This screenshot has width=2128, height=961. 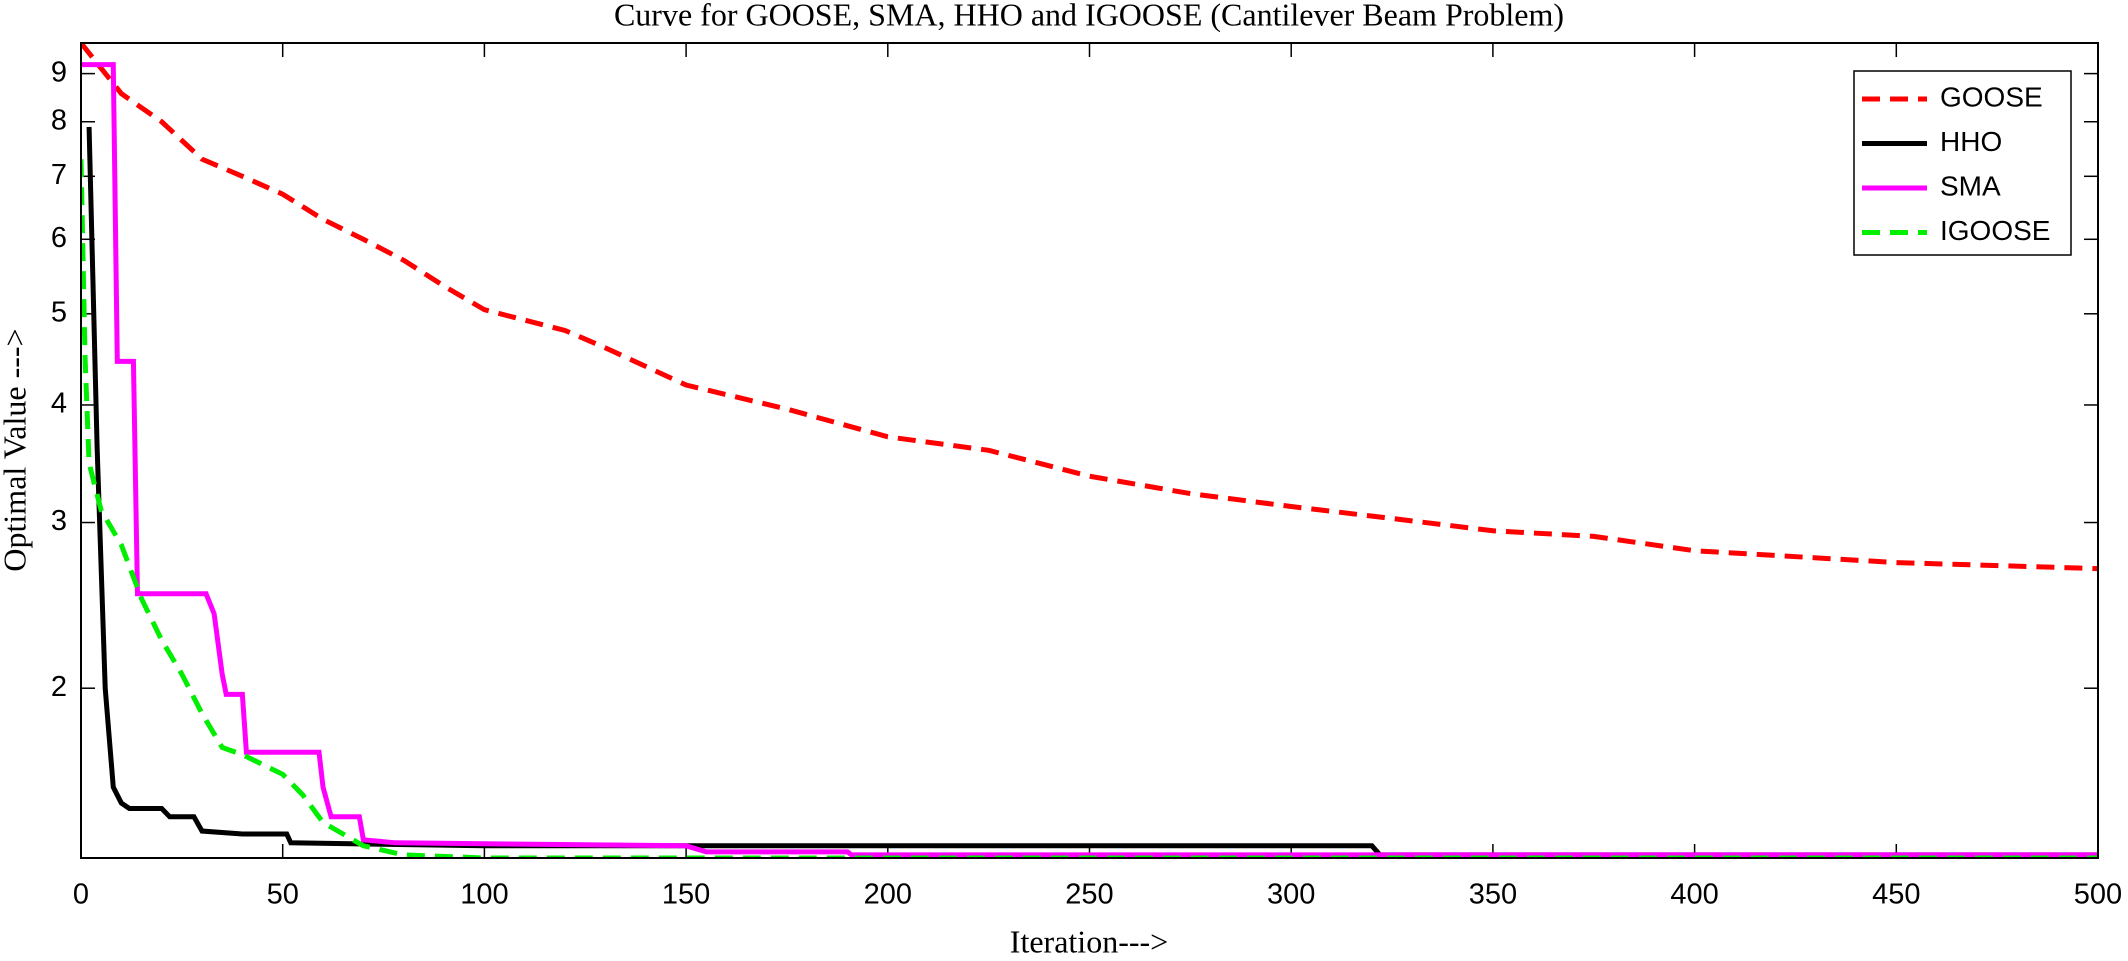 What do you see at coordinates (1493, 895) in the screenshot?
I see `x-tick-label: 350` at bounding box center [1493, 895].